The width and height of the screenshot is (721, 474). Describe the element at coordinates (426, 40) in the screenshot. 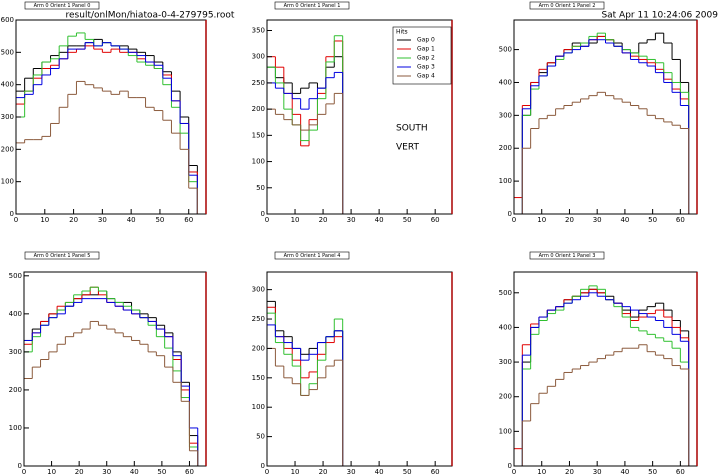

I see `legend-label: Gap 0` at that location.